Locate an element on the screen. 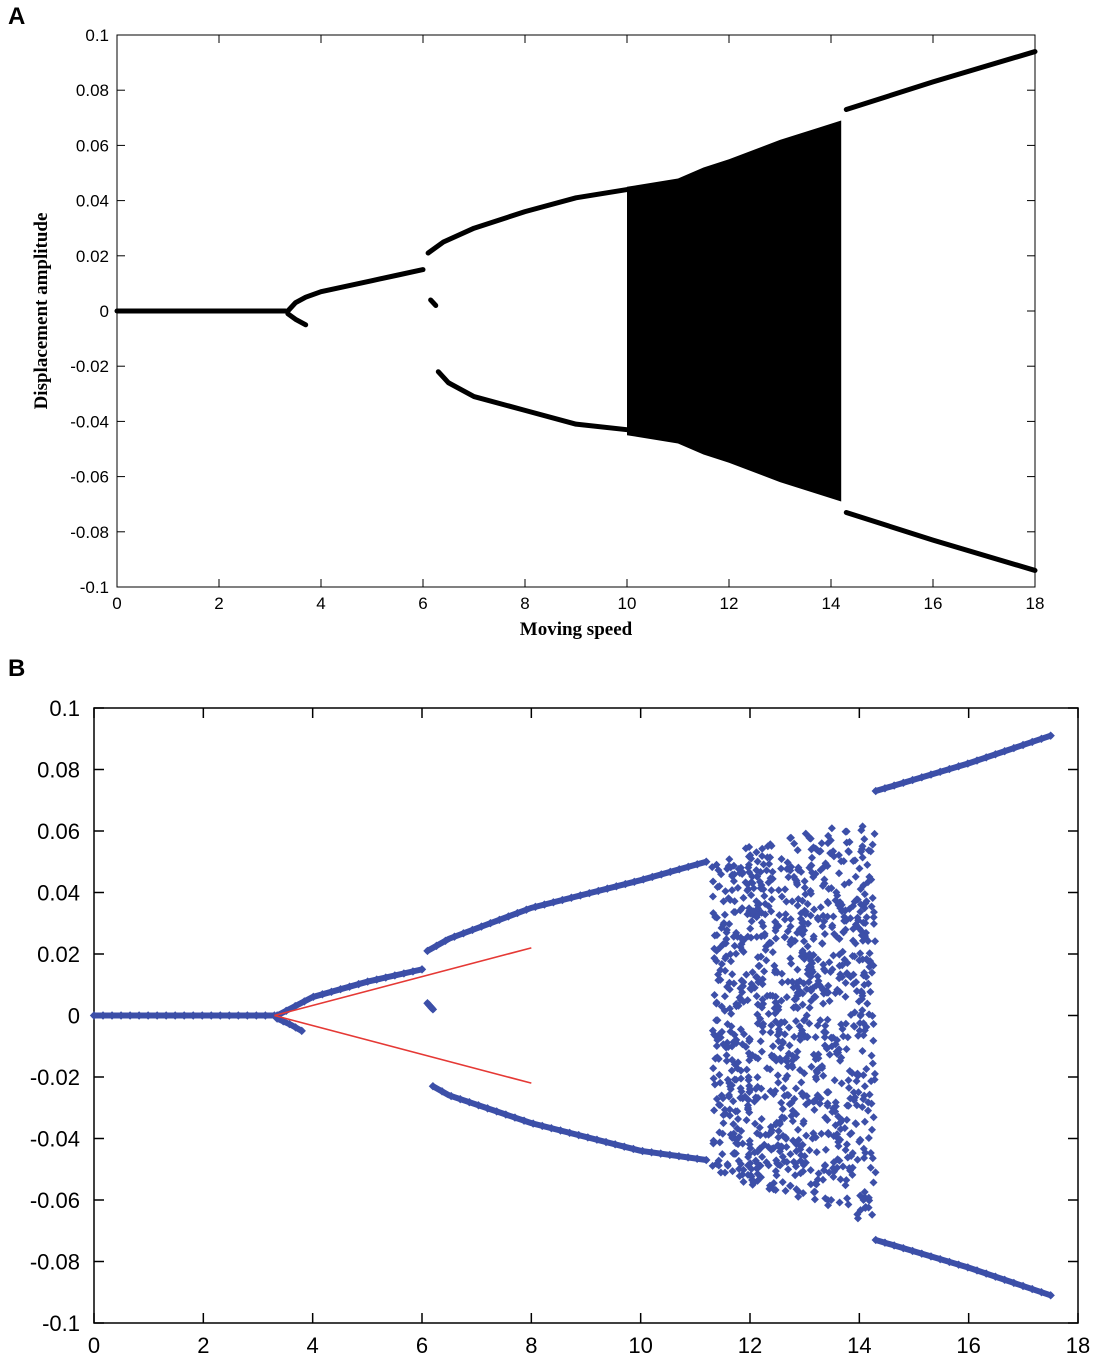 Image resolution: width=1099 pixels, height=1364 pixels. series-branch-2-lower is located at coordinates (532, 401).